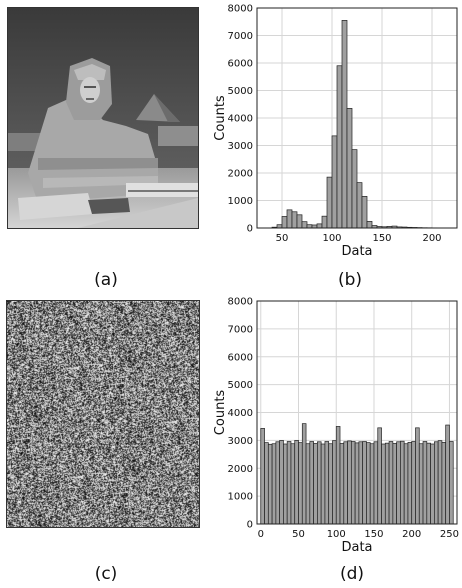 The image size is (462, 588). What do you see at coordinates (350, 280) in the screenshot?
I see `panel-label-b: (b)` at bounding box center [350, 280].